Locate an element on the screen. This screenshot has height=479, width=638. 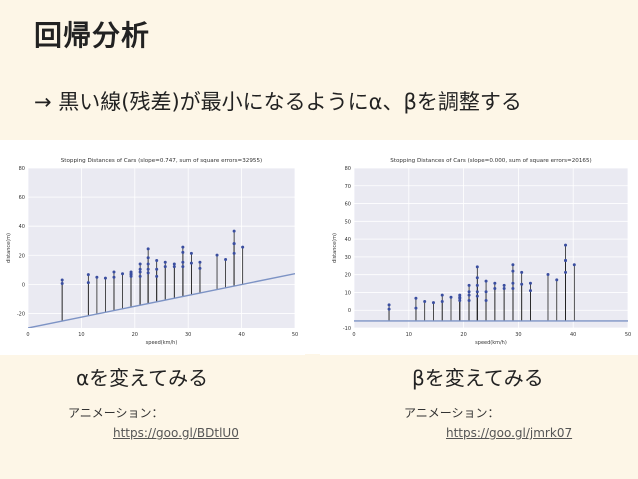
caption-alpha: αを変えてみる is located at coordinates (142, 378).